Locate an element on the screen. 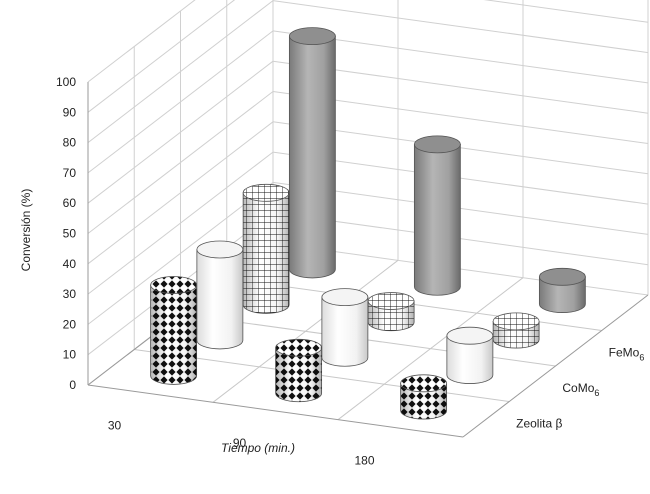 This screenshot has height=494, width=650. series-label: FeMo6 is located at coordinates (627, 353).